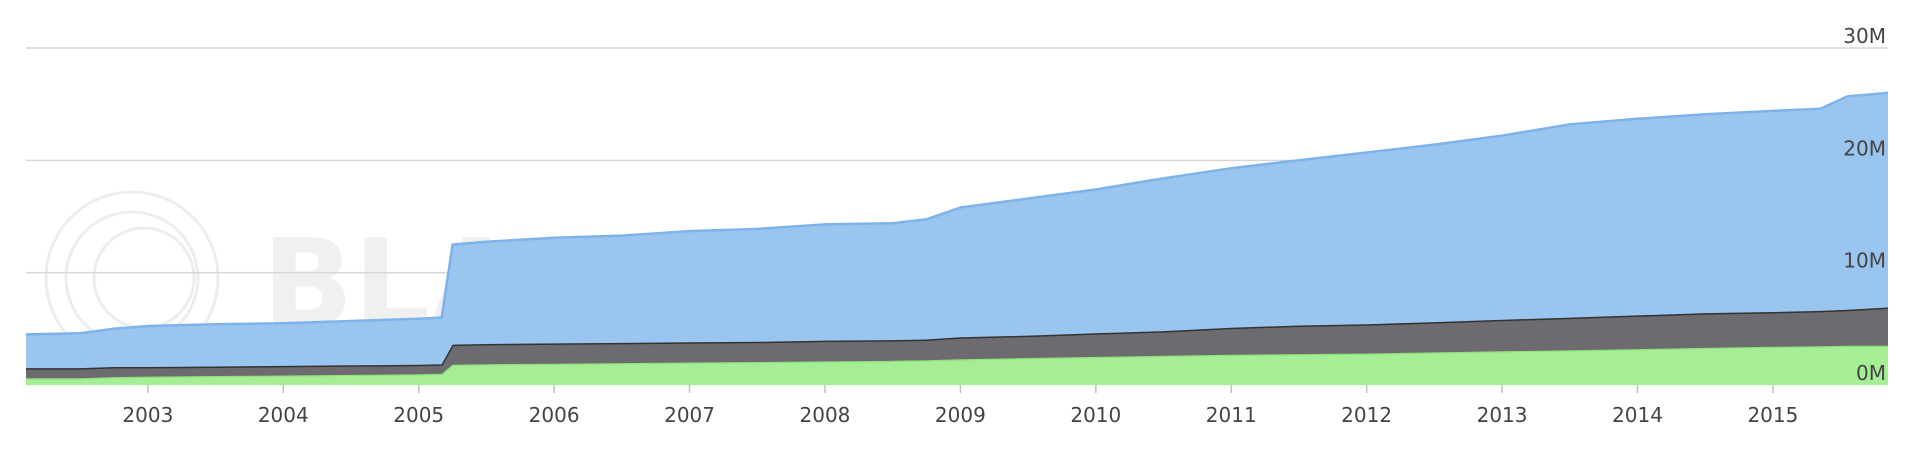 The image size is (1910, 457). I want to click on y-tick-label: 30M, so click(1864, 36).